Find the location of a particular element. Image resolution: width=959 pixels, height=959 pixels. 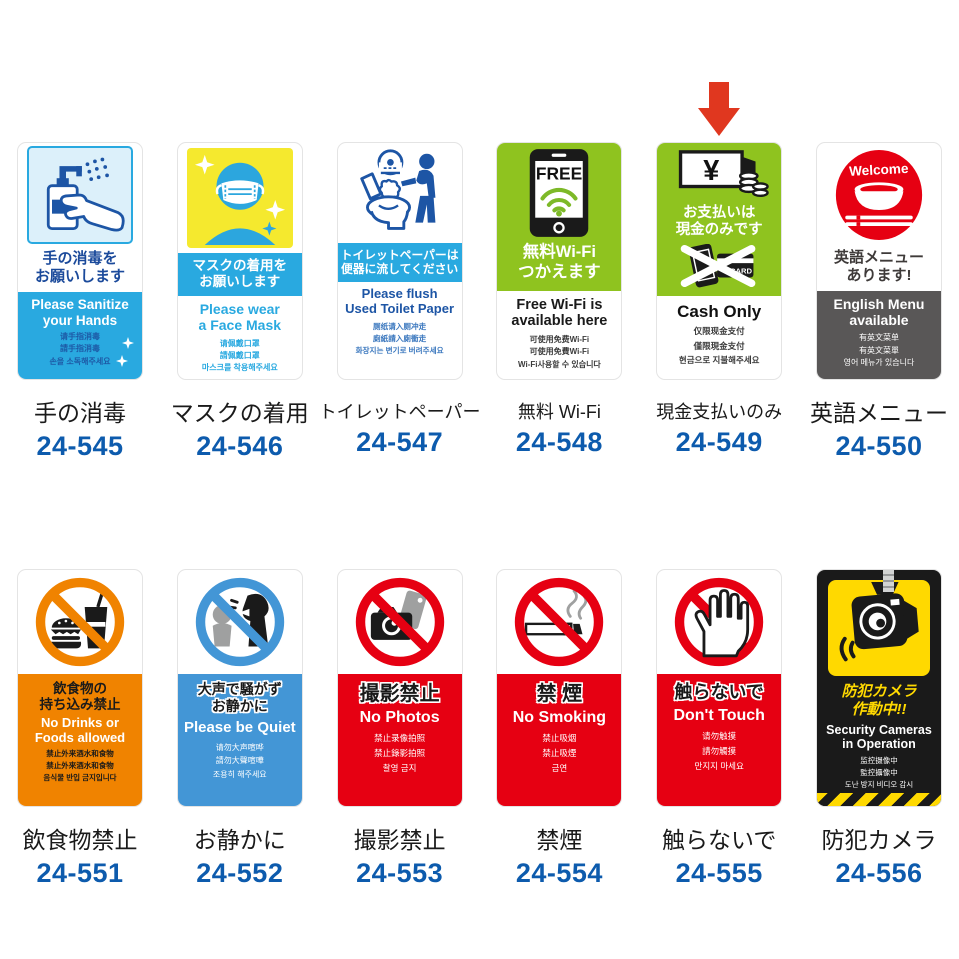

oth-line-line: 请勿大声喧哗 is located at coordinates (239, 747).